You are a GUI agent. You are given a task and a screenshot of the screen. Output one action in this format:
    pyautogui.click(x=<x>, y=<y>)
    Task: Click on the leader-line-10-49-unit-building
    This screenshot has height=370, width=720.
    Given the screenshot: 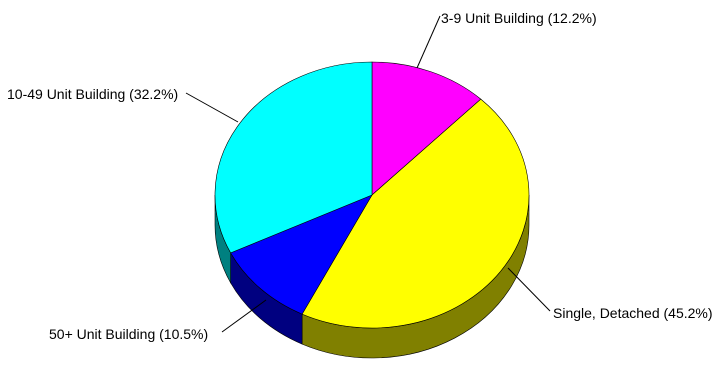 What is the action you would take?
    pyautogui.click(x=212, y=107)
    